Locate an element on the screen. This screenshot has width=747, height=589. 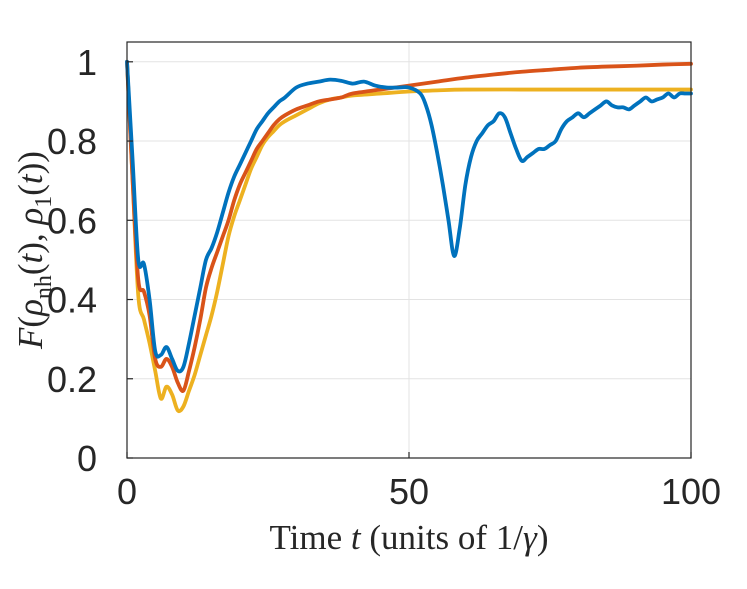
x-tick-label: 0 is located at coordinates (127, 491).